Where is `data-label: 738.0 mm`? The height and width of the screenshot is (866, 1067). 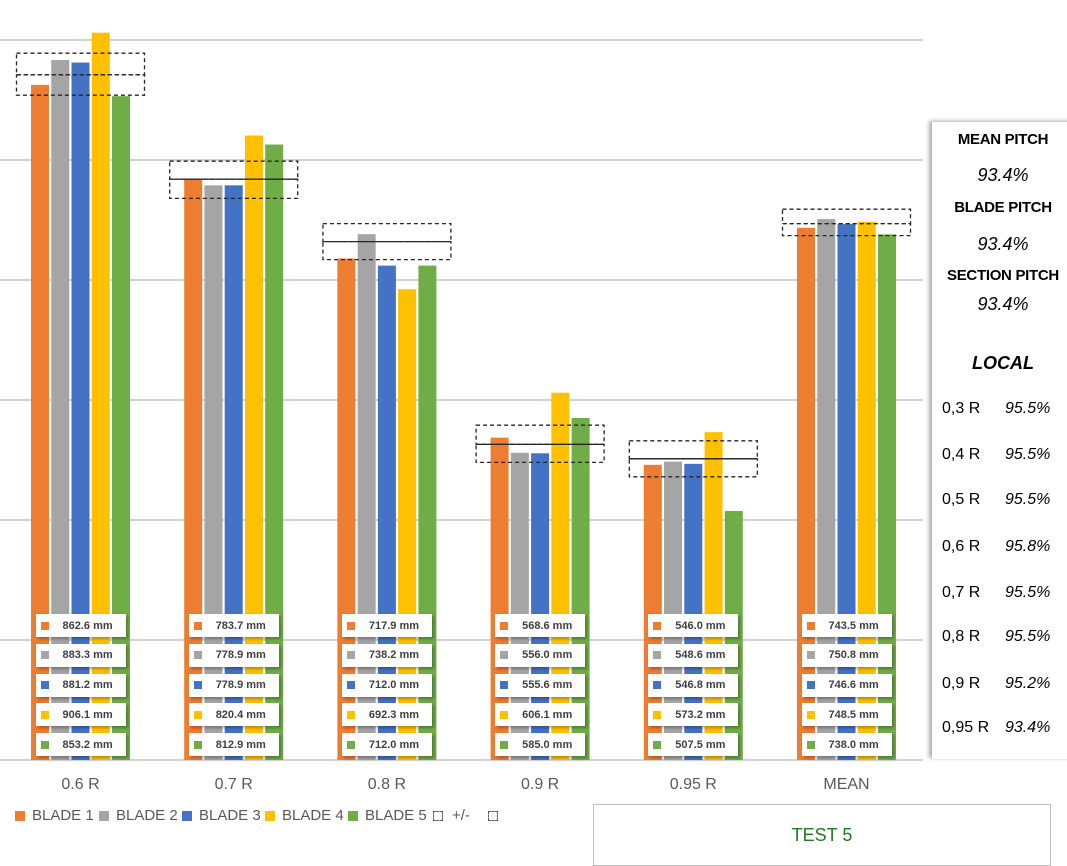 data-label: 738.0 mm is located at coordinates (846, 744).